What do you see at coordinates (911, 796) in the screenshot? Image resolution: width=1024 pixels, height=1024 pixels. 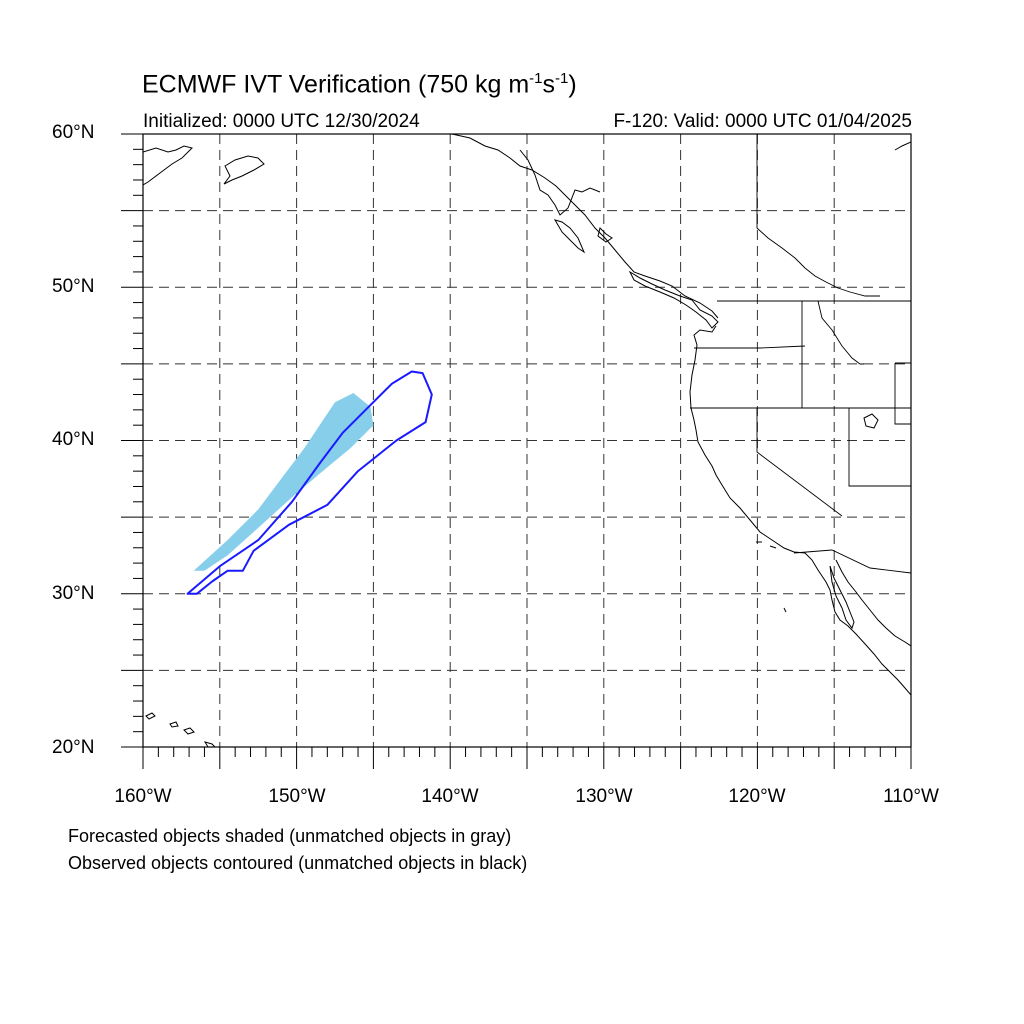 I see `lon-label: 110°W` at bounding box center [911, 796].